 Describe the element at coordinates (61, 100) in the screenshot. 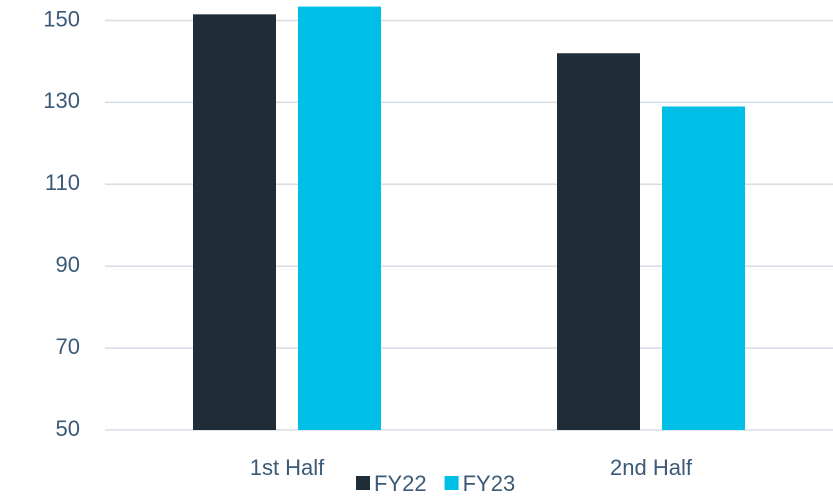

I see `y-tick-label: 130` at that location.